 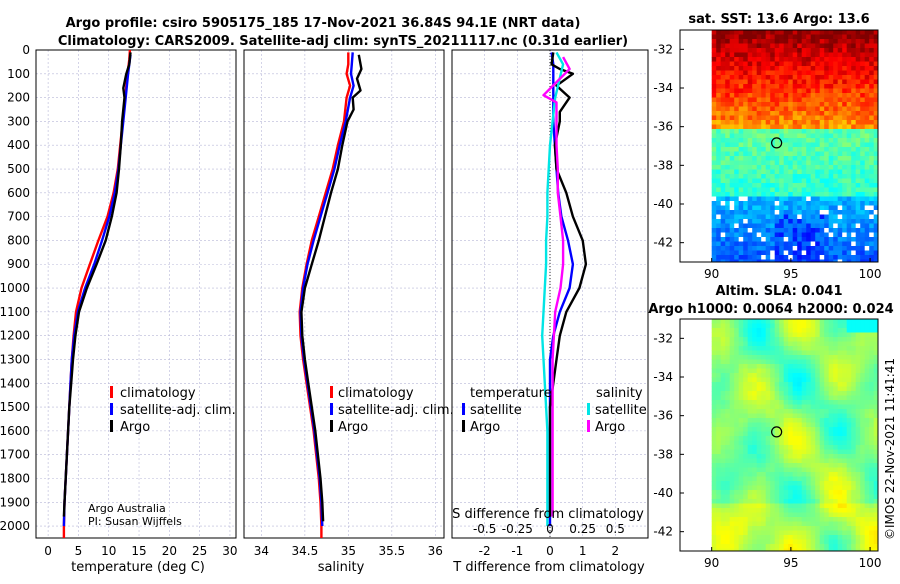 I want to click on depth-tick-label: 1400, so click(x=15, y=383).